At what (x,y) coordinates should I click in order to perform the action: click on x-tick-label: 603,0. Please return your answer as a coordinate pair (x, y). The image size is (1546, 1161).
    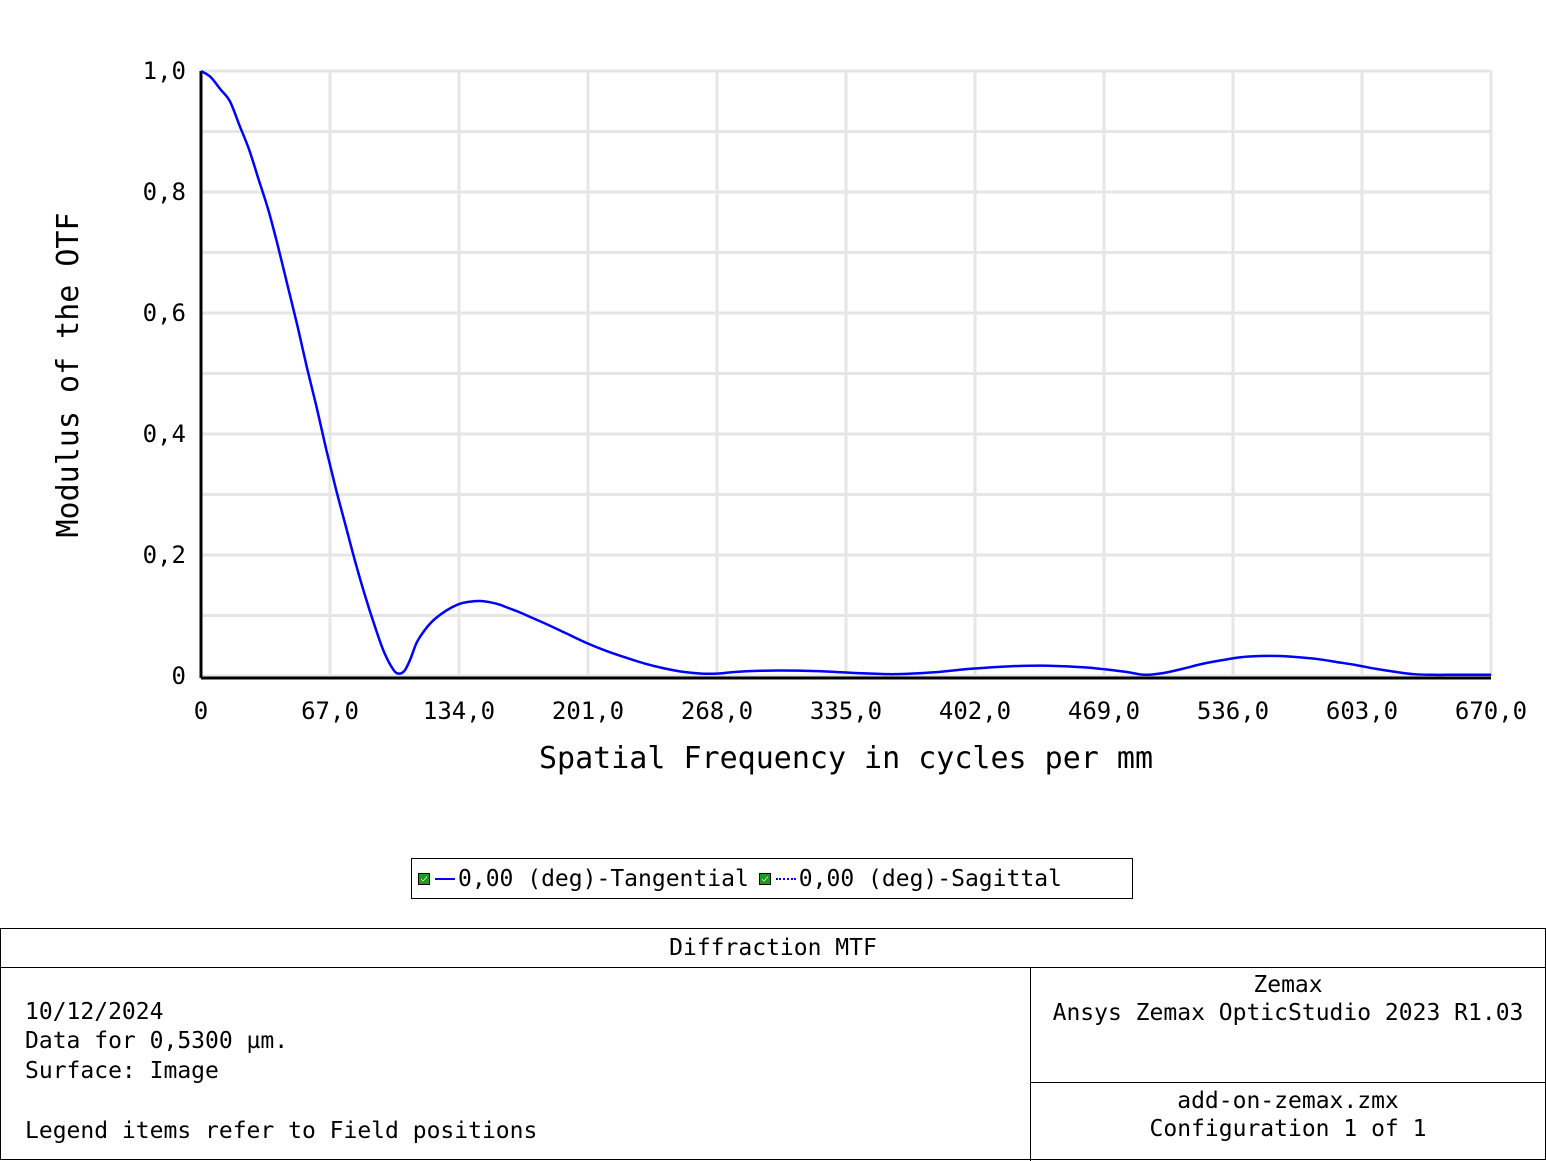
    Looking at the image, I should click on (1362, 711).